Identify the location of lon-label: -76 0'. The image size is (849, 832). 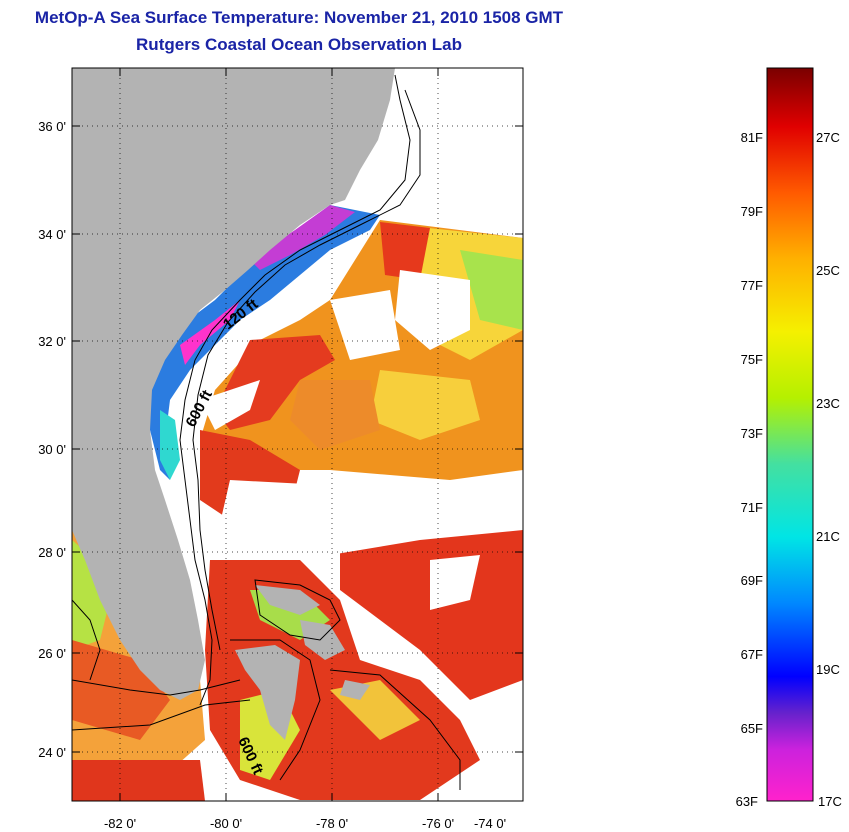
(438, 823).